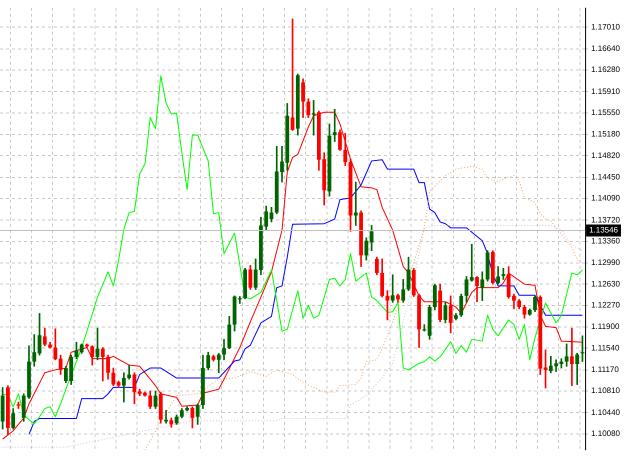  I want to click on y-tick-label: 1.15910, so click(606, 91).